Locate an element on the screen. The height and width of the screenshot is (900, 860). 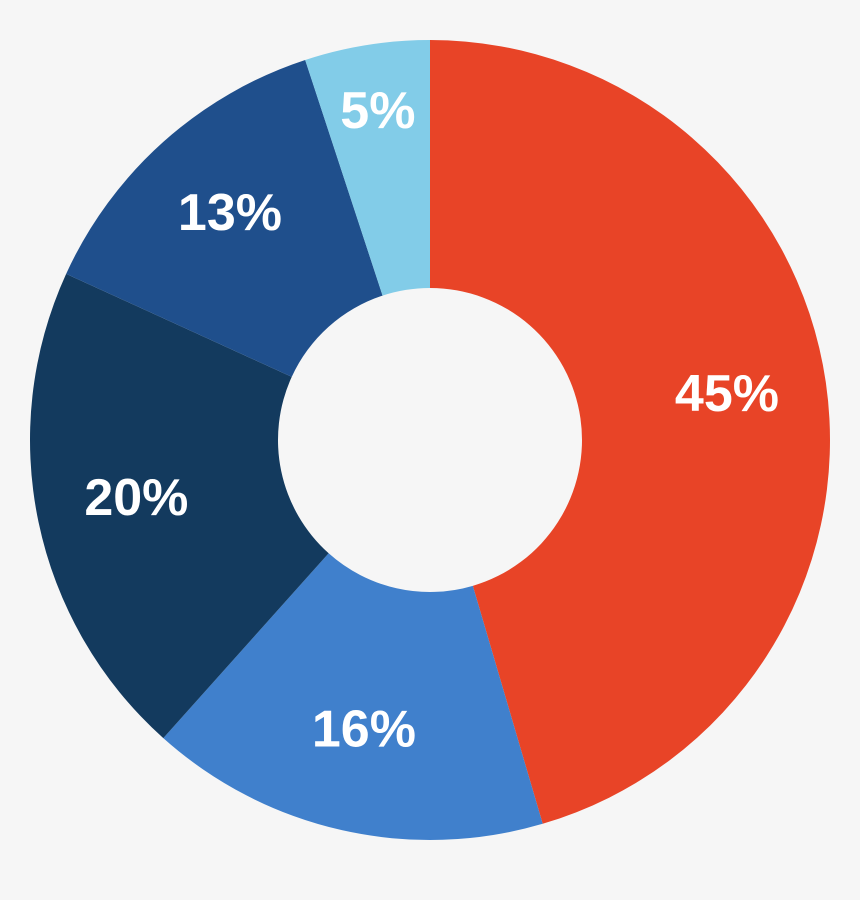
value-label: 45% is located at coordinates (727, 394).